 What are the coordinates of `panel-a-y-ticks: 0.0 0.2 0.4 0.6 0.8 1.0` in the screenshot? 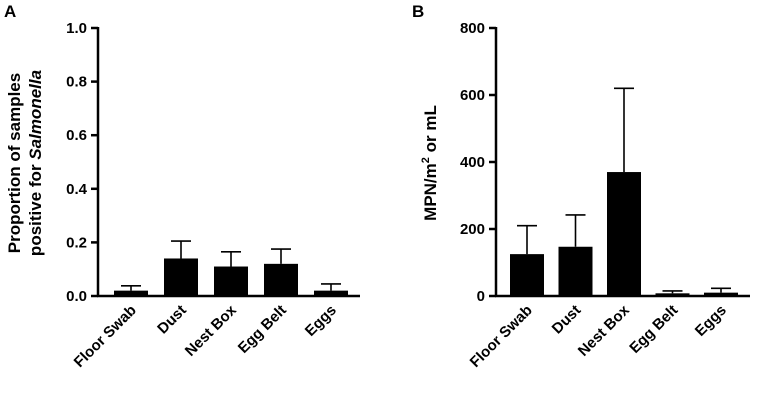 It's located at (82, 162).